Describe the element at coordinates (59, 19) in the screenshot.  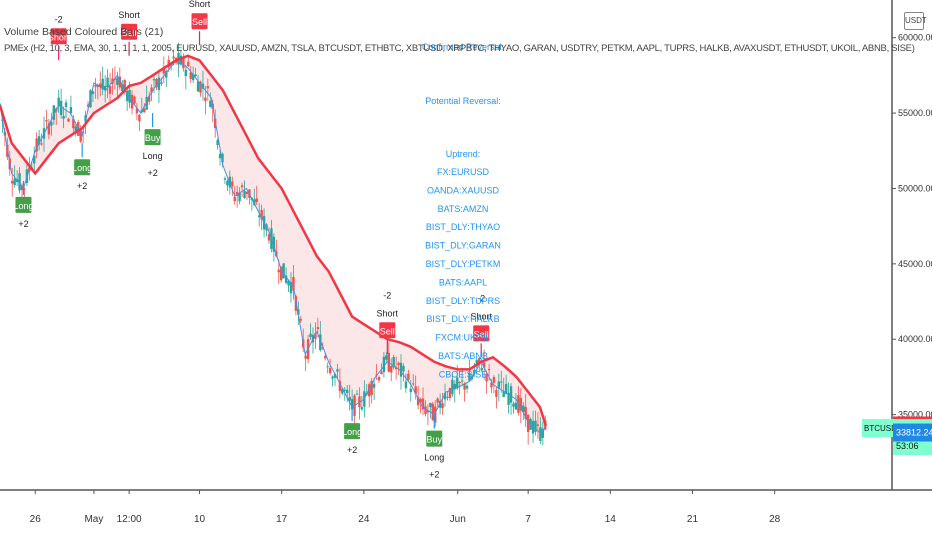
I see `short-signal-text: -2` at that location.